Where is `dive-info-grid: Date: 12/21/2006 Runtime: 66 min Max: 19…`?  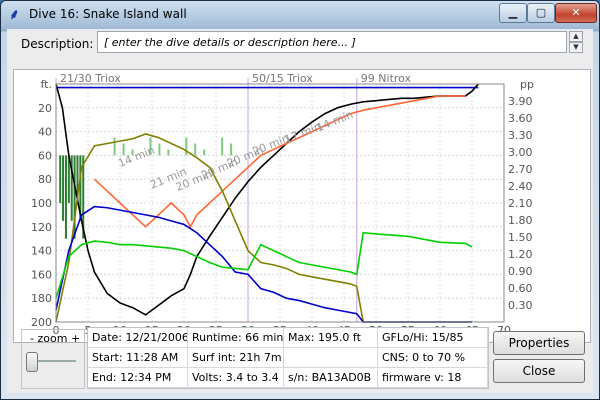 dive-info-grid: Date: 12/21/2006 Runtime: 66 min Max: 19… is located at coordinates (288, 358).